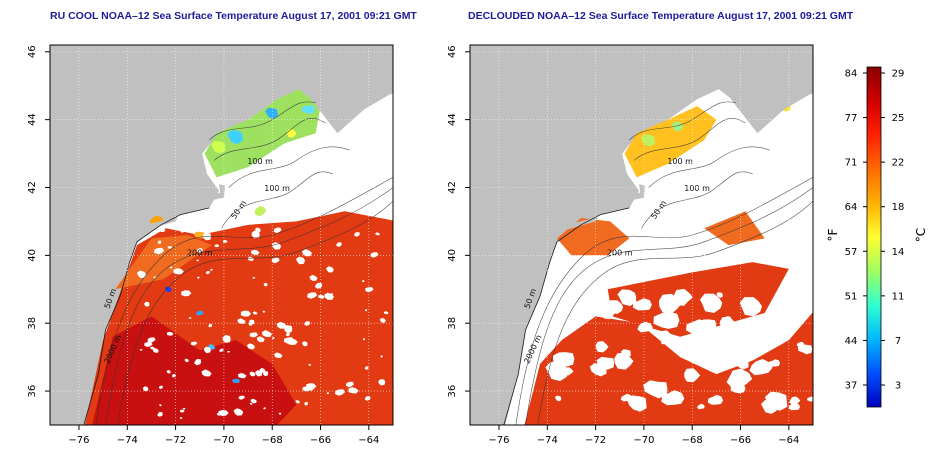  Describe the element at coordinates (692, 440) in the screenshot. I see `x-tick-label: −68` at that location.